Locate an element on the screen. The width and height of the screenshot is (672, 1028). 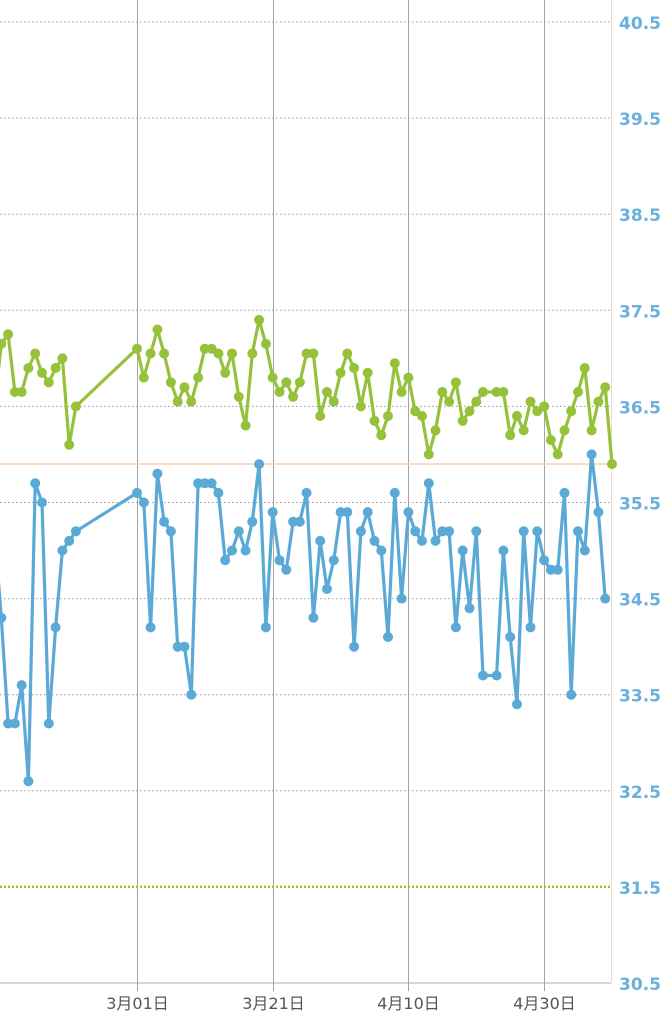
x-tick-label: 3月01日 is located at coordinates (137, 1003).